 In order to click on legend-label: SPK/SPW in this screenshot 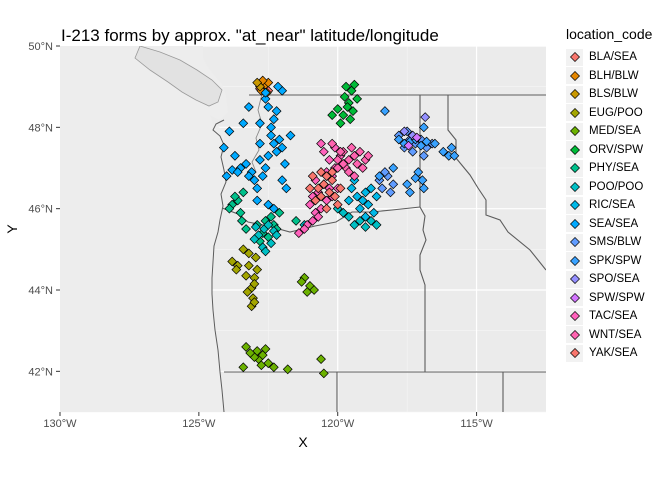, I will do `click(615, 260)`.